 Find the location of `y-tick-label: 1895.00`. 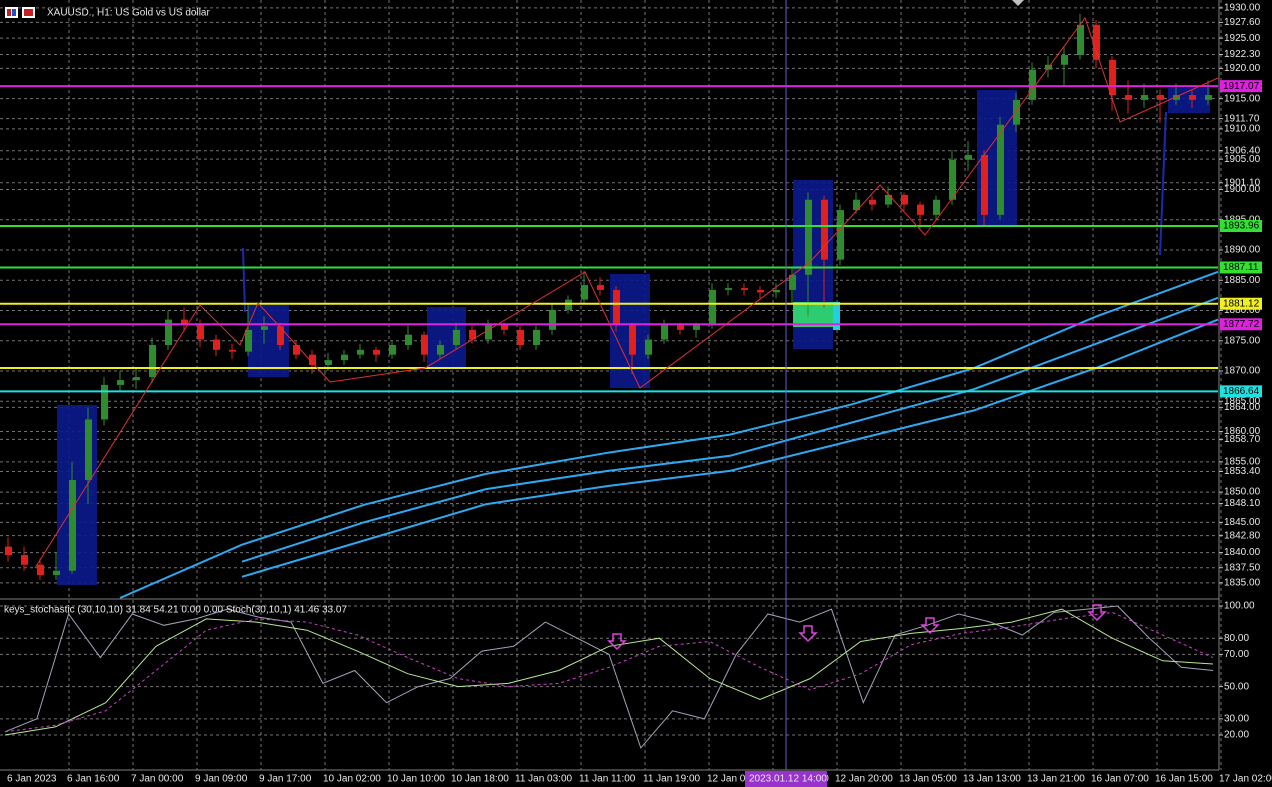

y-tick-label: 1895.00 is located at coordinates (1242, 219).